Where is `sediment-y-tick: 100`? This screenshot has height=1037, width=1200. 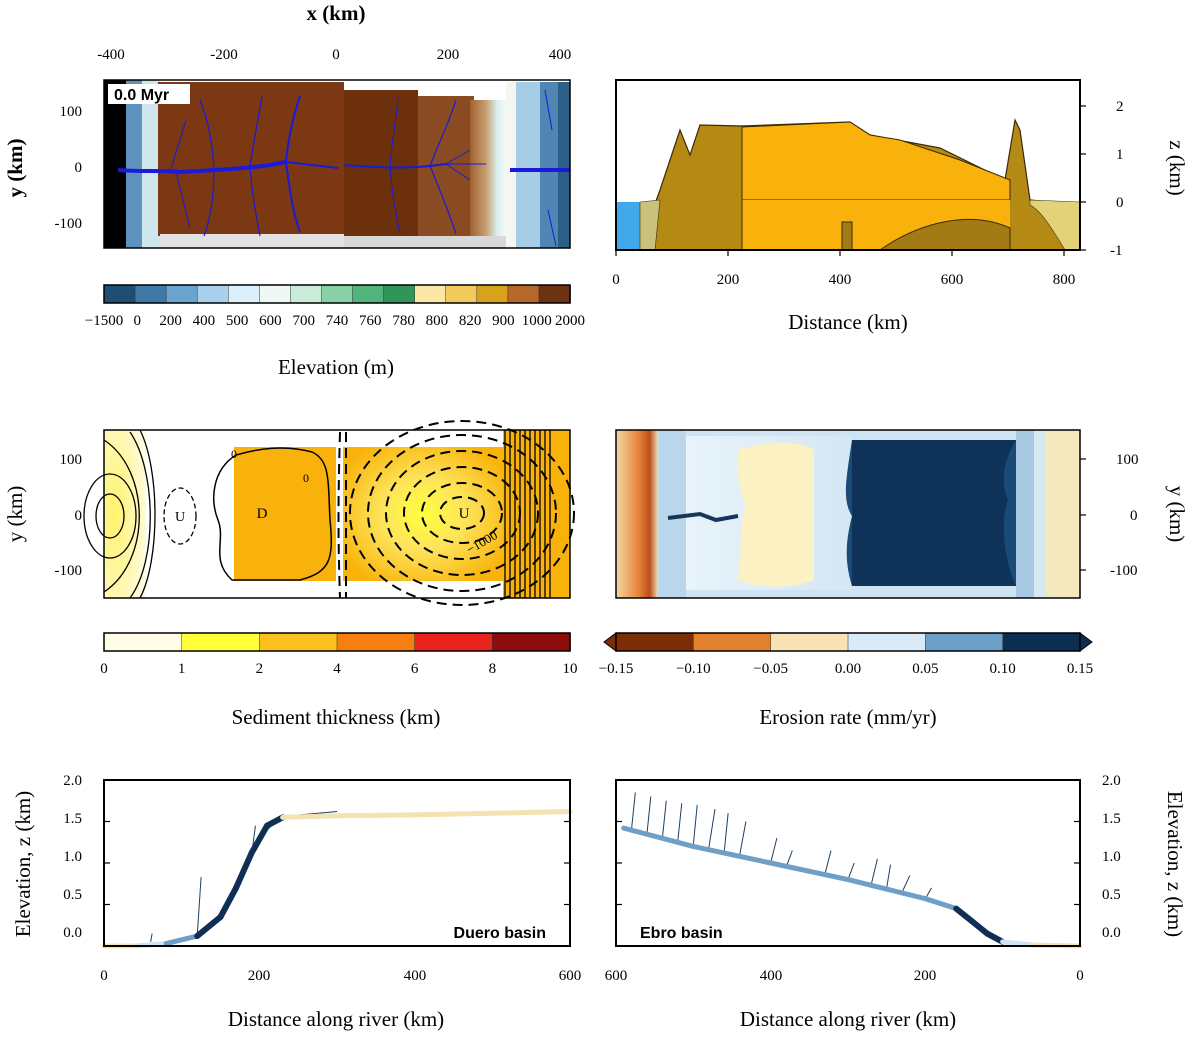 sediment-y-tick: 100 is located at coordinates (71, 460).